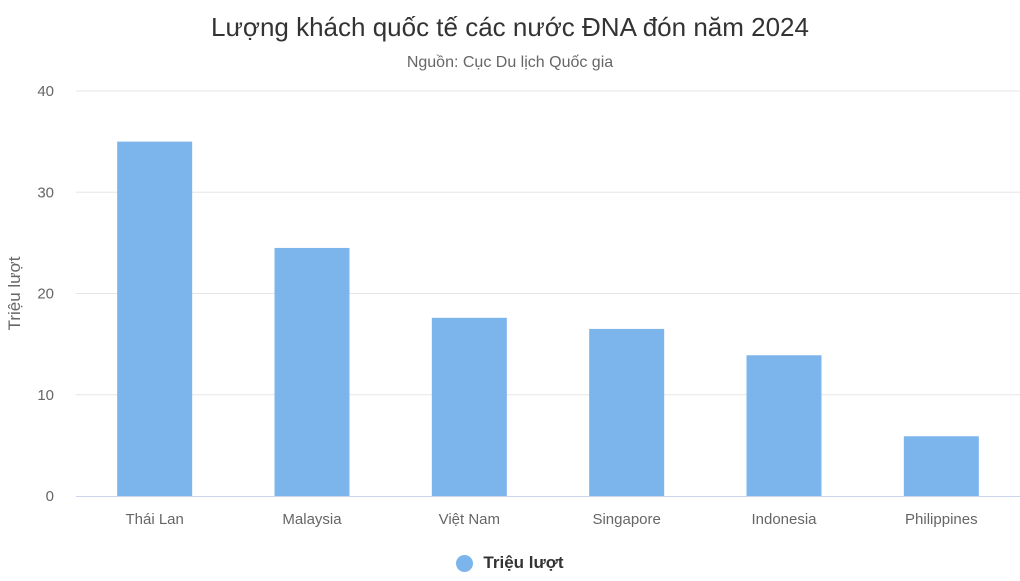 Image resolution: width=1020 pixels, height=581 pixels. I want to click on y-tick-label: 40, so click(45, 91).